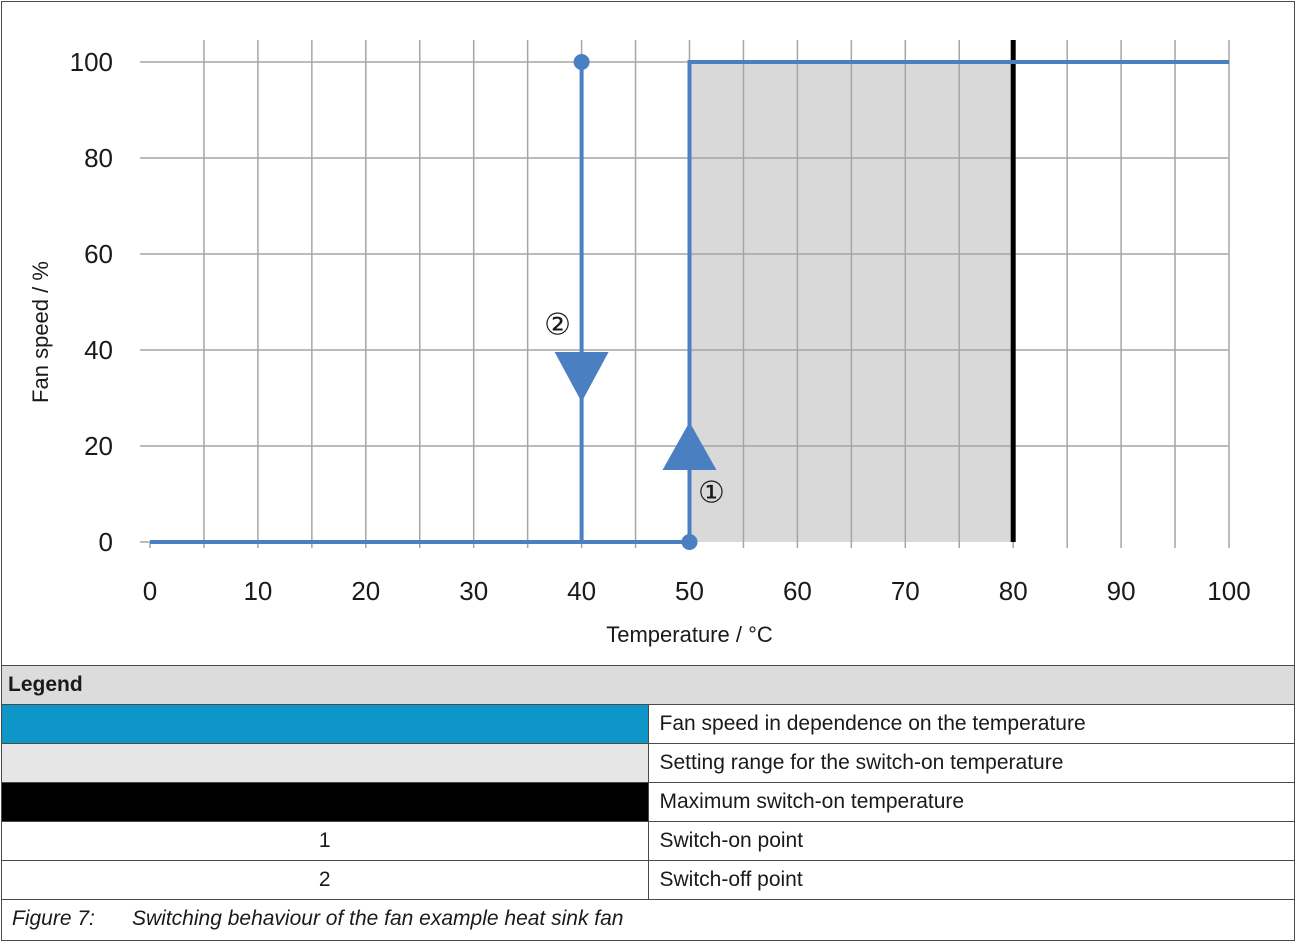  Describe the element at coordinates (797, 591) in the screenshot. I see `x-tick-label: 60` at that location.